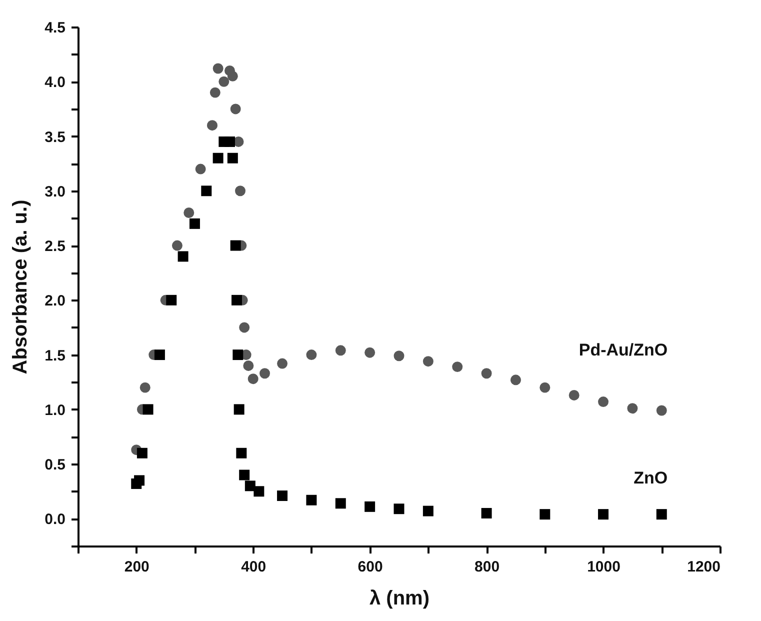 Image resolution: width=761 pixels, height=621 pixels. I want to click on y-tick-label: 3.0, so click(55, 191).